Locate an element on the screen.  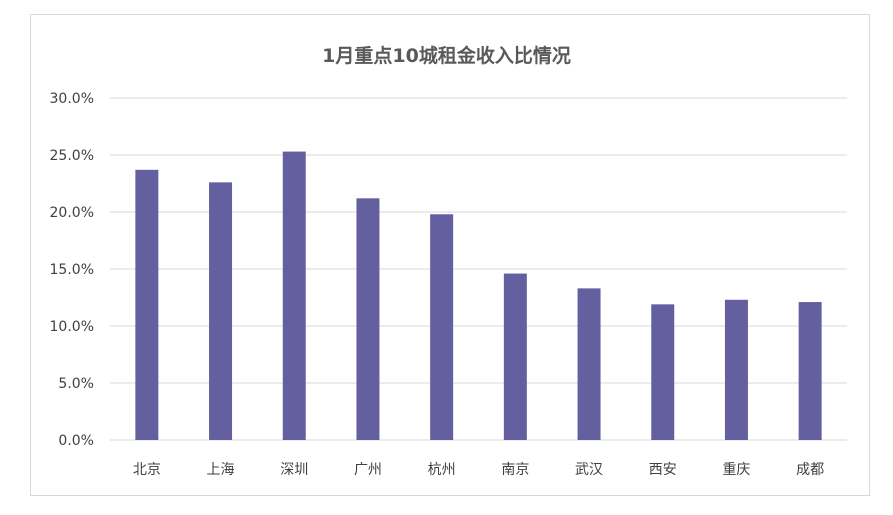
y-tick-label: 10.0% is located at coordinates (72, 327).